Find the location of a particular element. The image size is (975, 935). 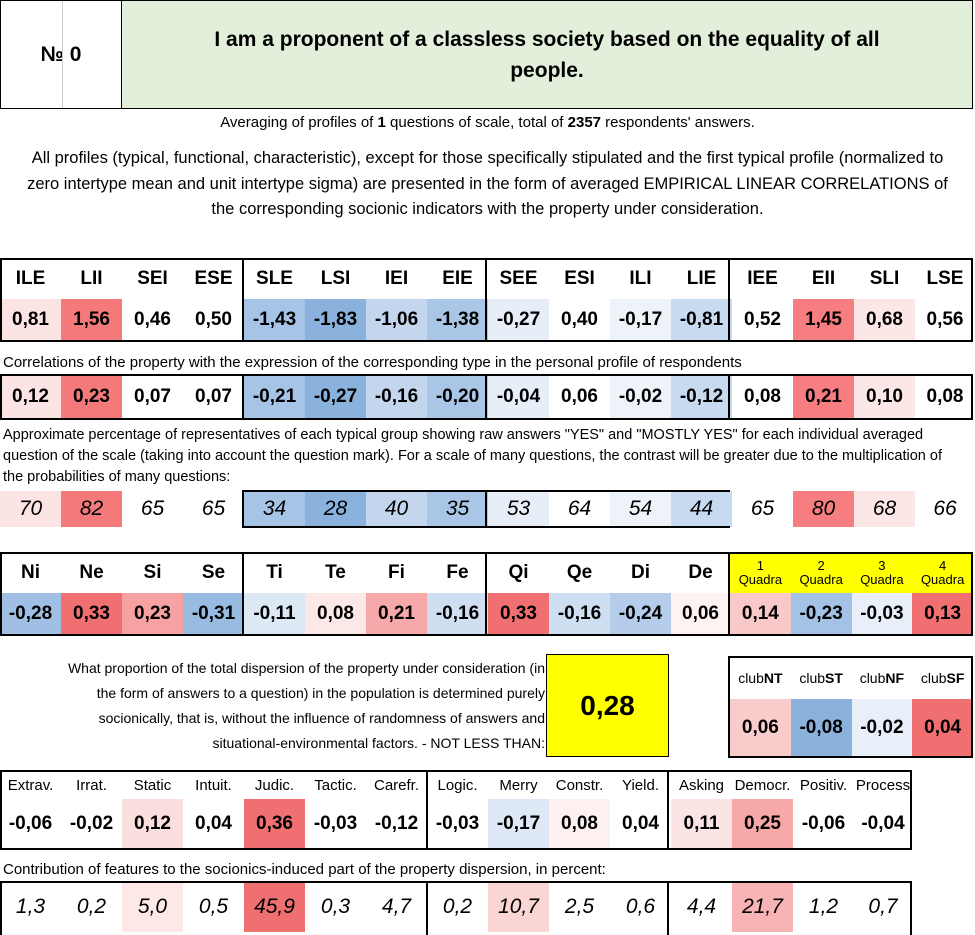

percent-value-5: 28 is located at coordinates (335, 509).